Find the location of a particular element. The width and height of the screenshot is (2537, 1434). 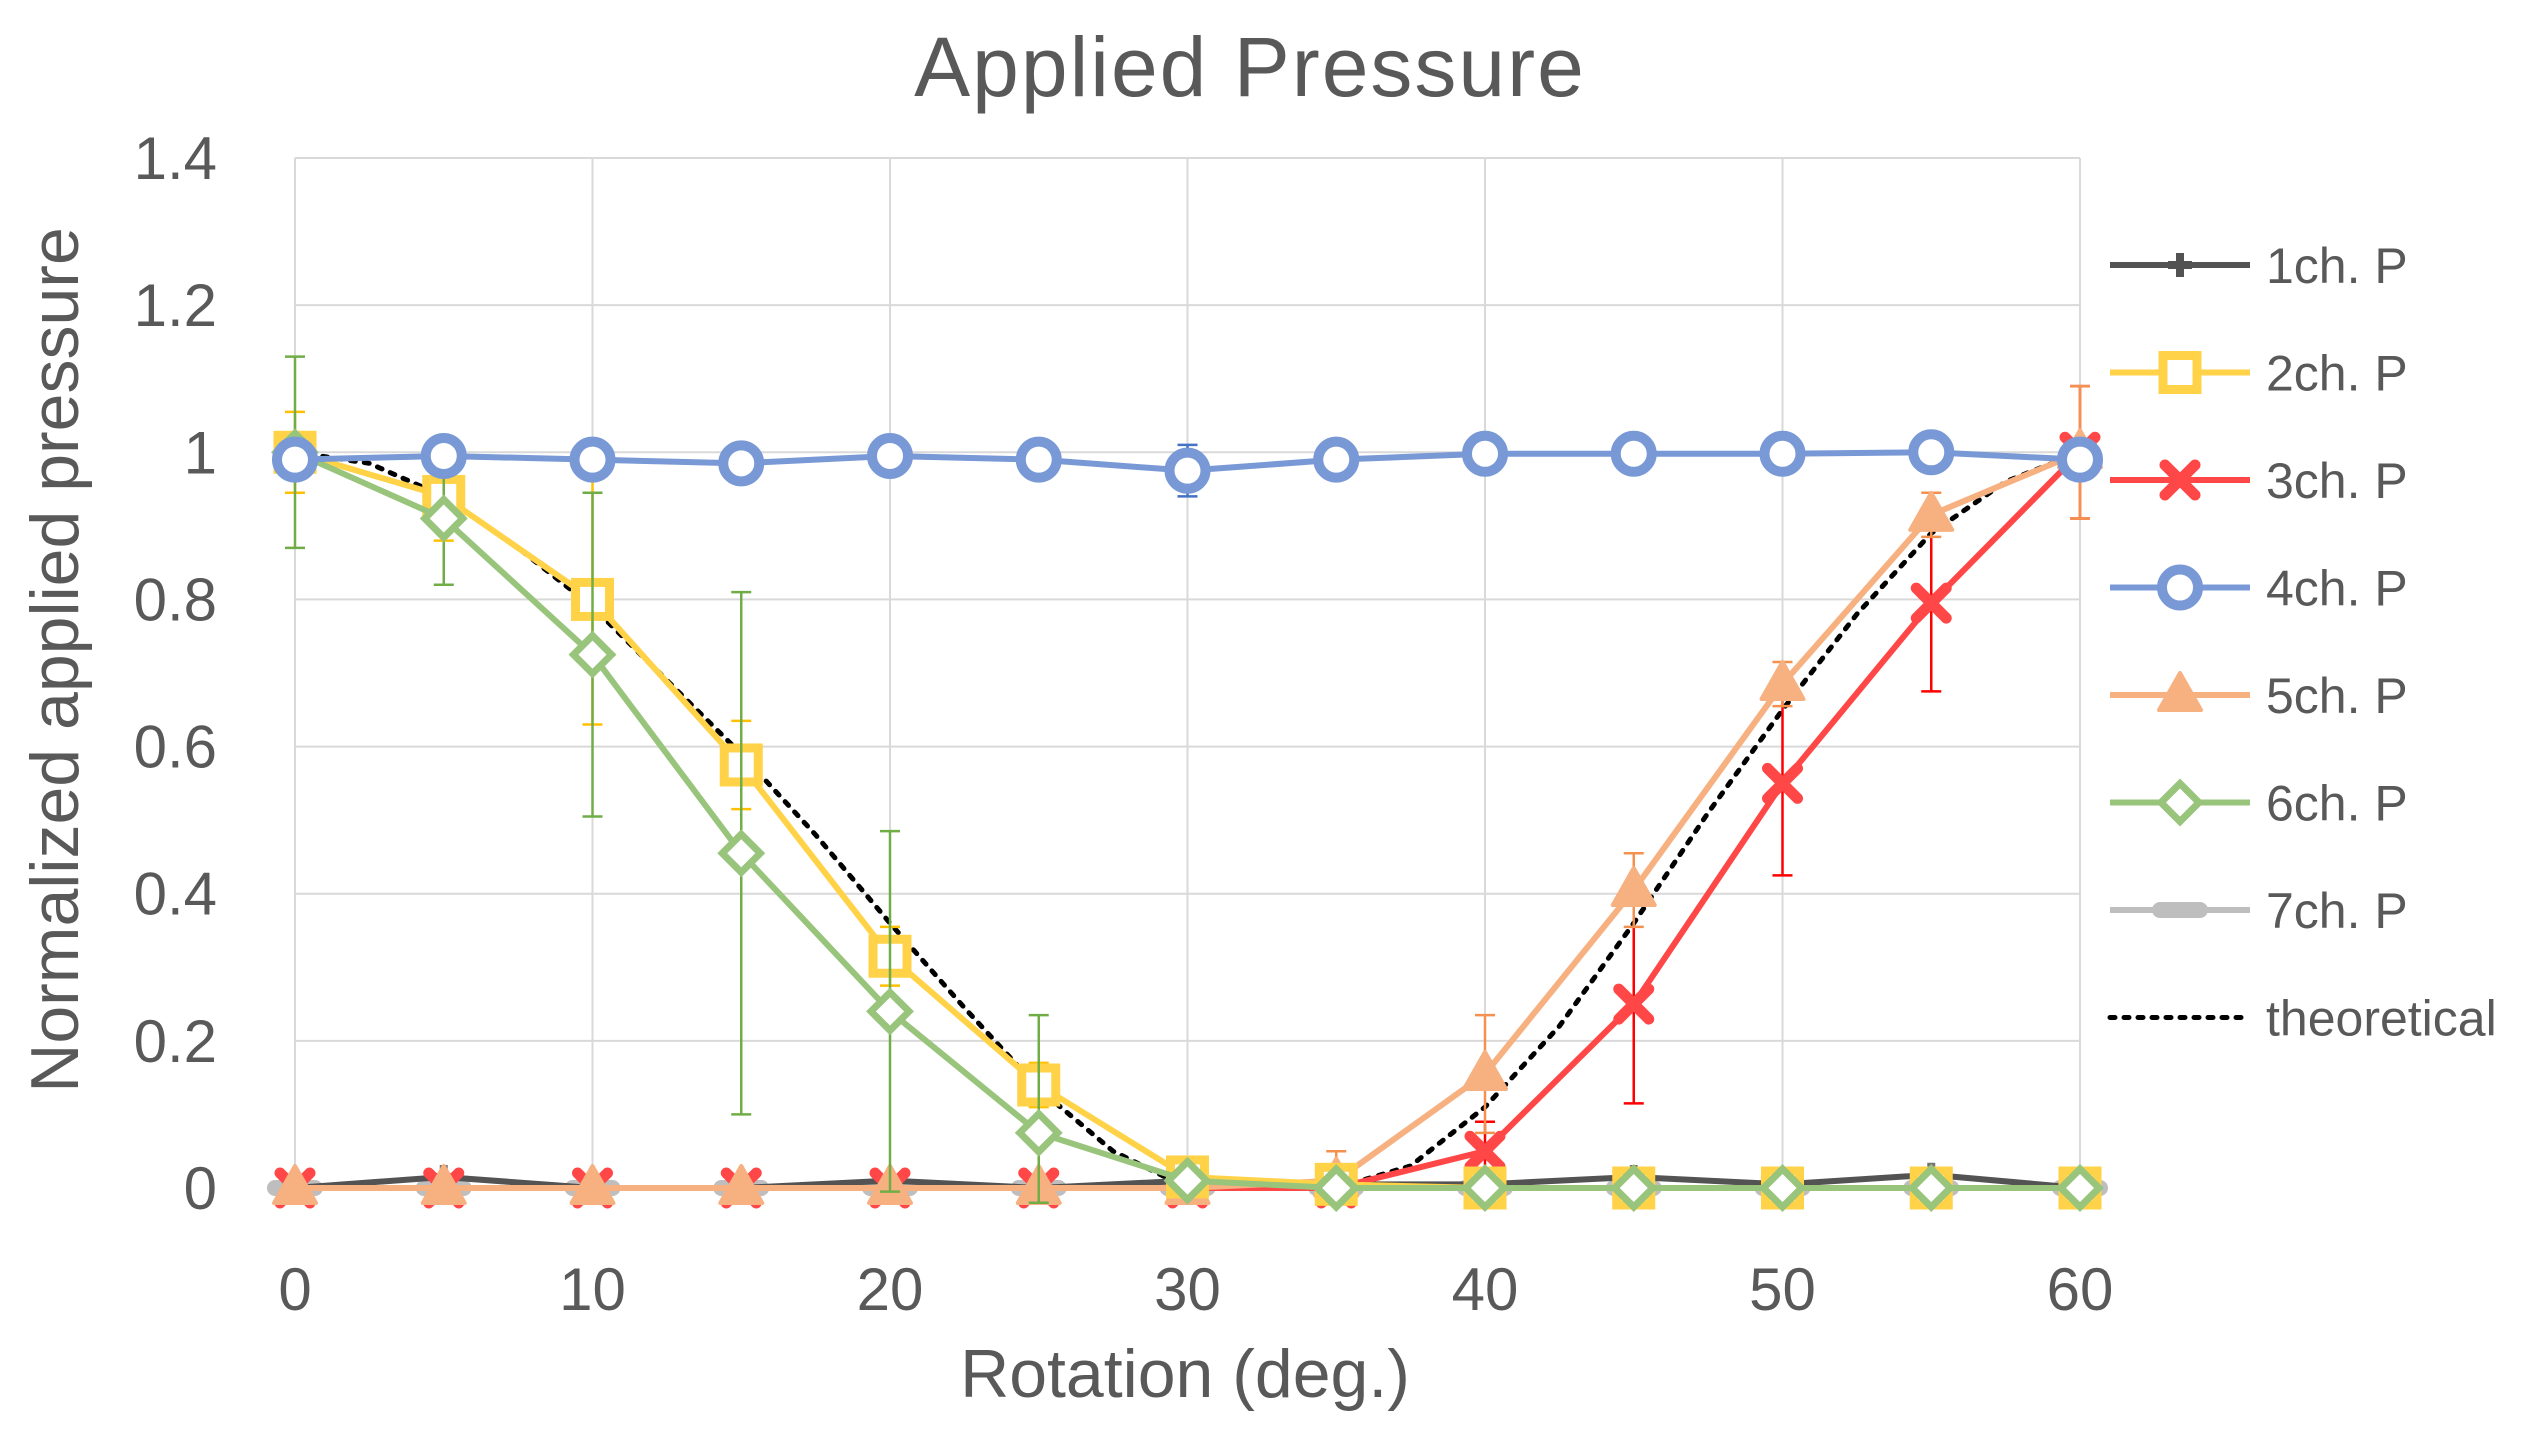

x-tick-label: 0 is located at coordinates (294, 1289).